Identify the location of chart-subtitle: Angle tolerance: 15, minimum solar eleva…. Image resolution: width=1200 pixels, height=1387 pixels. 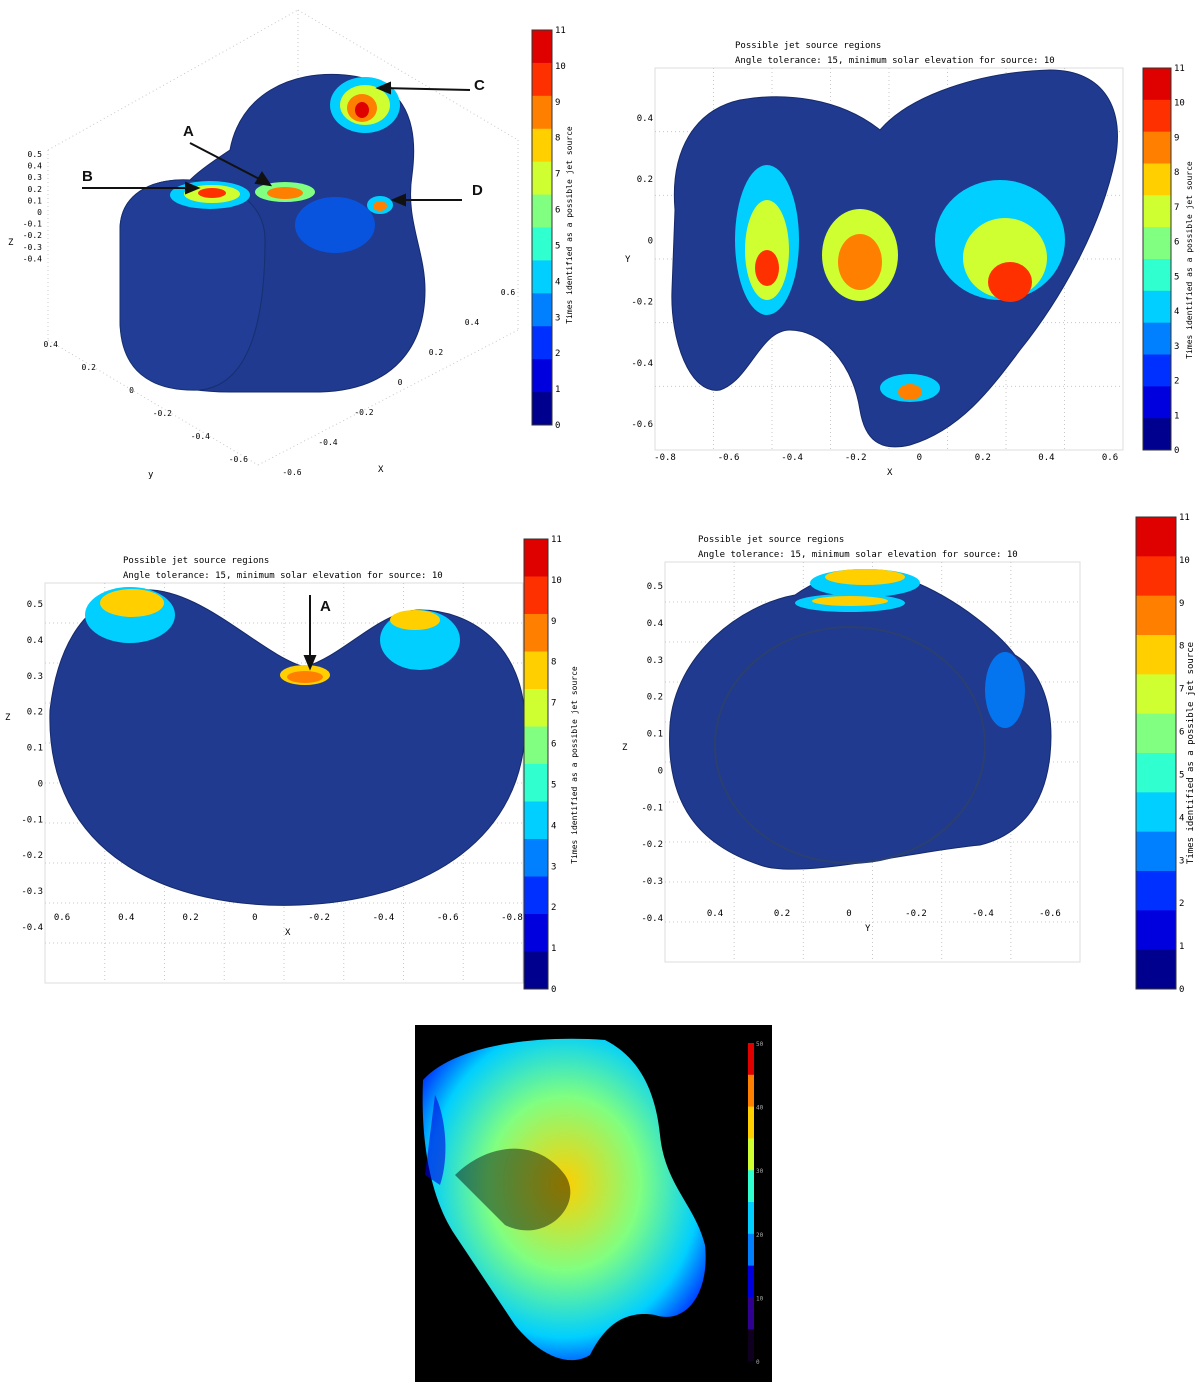
(858, 555).